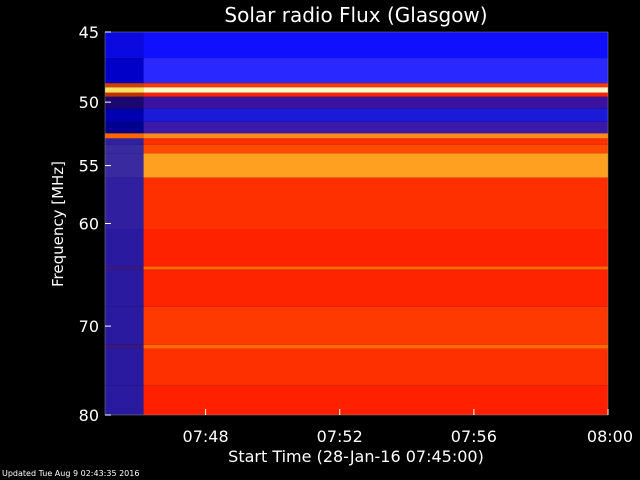  What do you see at coordinates (58, 224) in the screenshot?
I see `y-axis-label: Frequency [MHz]` at bounding box center [58, 224].